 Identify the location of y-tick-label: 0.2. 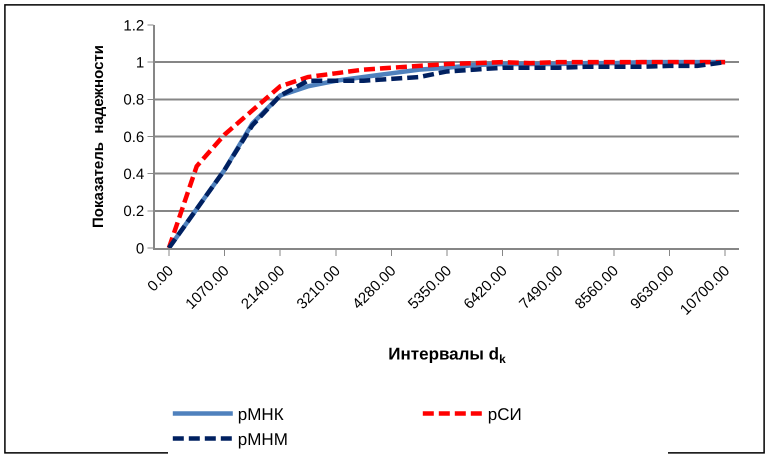
(133, 211).